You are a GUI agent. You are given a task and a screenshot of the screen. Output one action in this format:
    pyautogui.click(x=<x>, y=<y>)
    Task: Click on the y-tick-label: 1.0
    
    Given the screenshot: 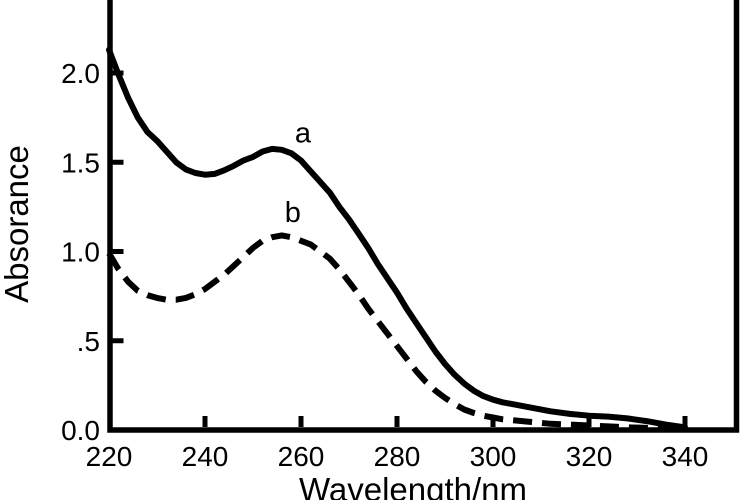 What is the action you would take?
    pyautogui.click(x=80, y=252)
    